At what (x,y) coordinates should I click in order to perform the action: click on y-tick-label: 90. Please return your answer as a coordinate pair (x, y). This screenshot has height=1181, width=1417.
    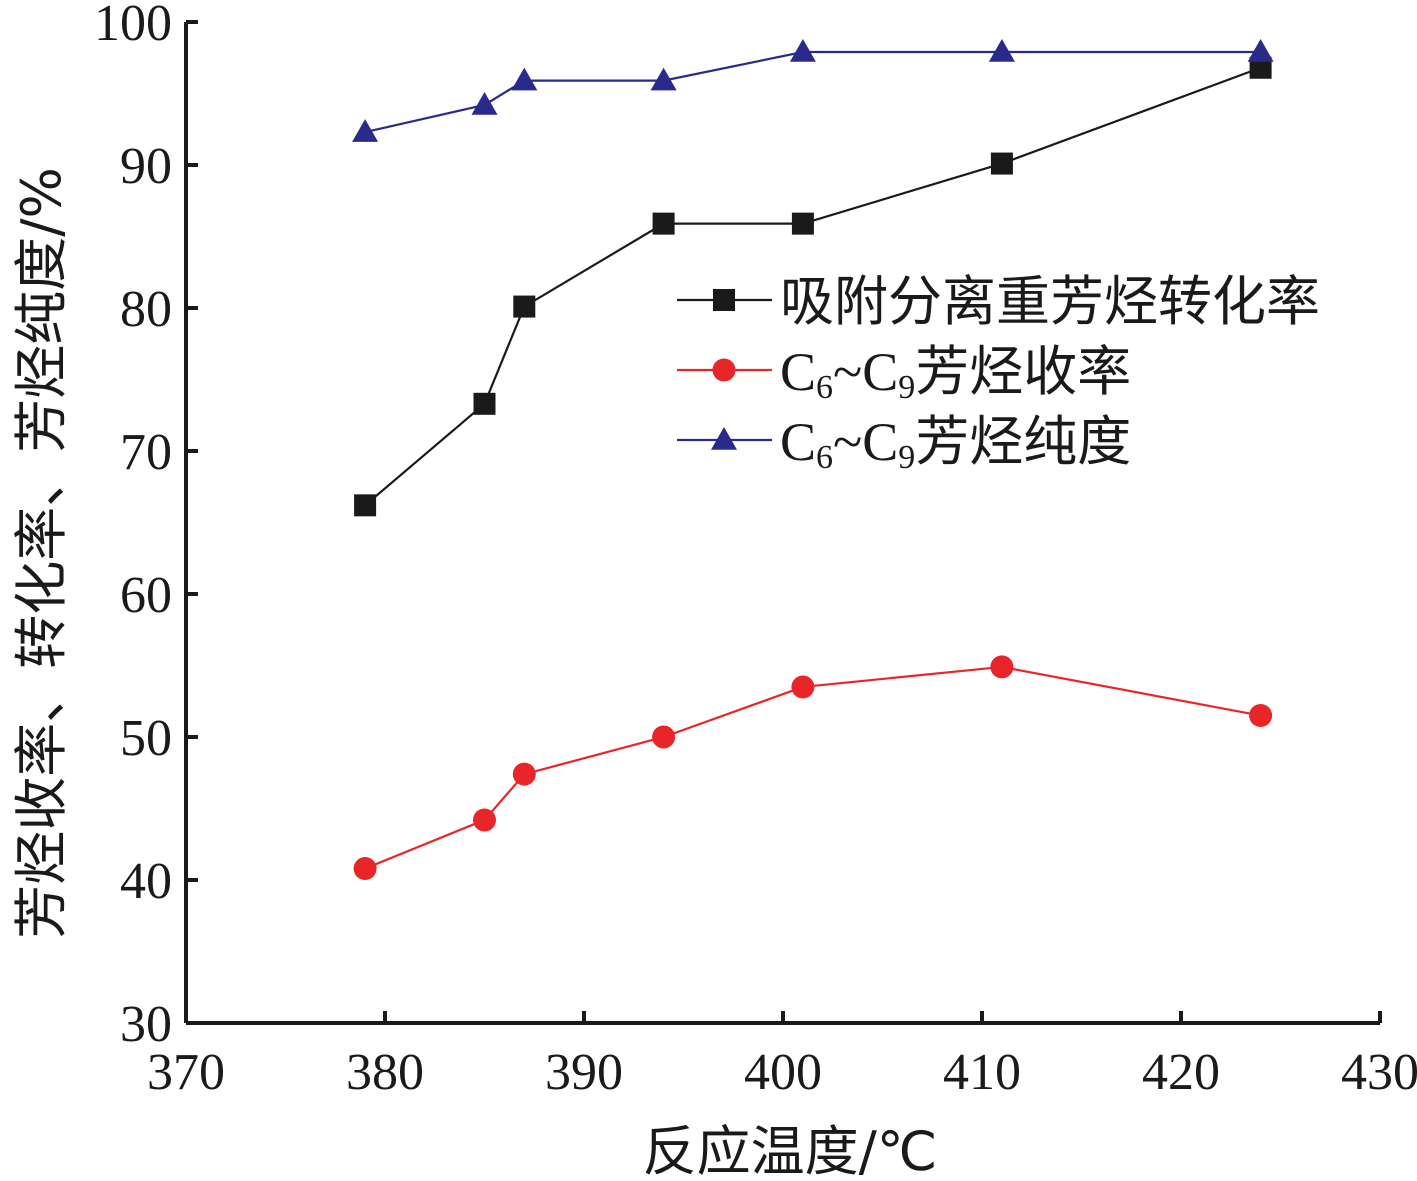
    Looking at the image, I should click on (146, 166).